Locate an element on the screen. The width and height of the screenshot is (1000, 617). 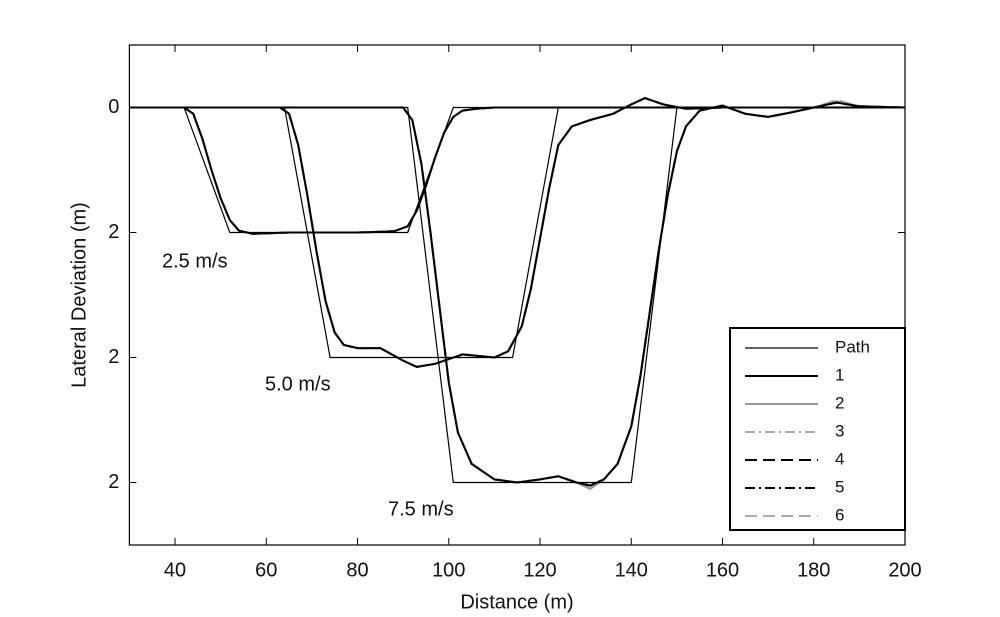
annotation: 5.0 m/s is located at coordinates (298, 384).